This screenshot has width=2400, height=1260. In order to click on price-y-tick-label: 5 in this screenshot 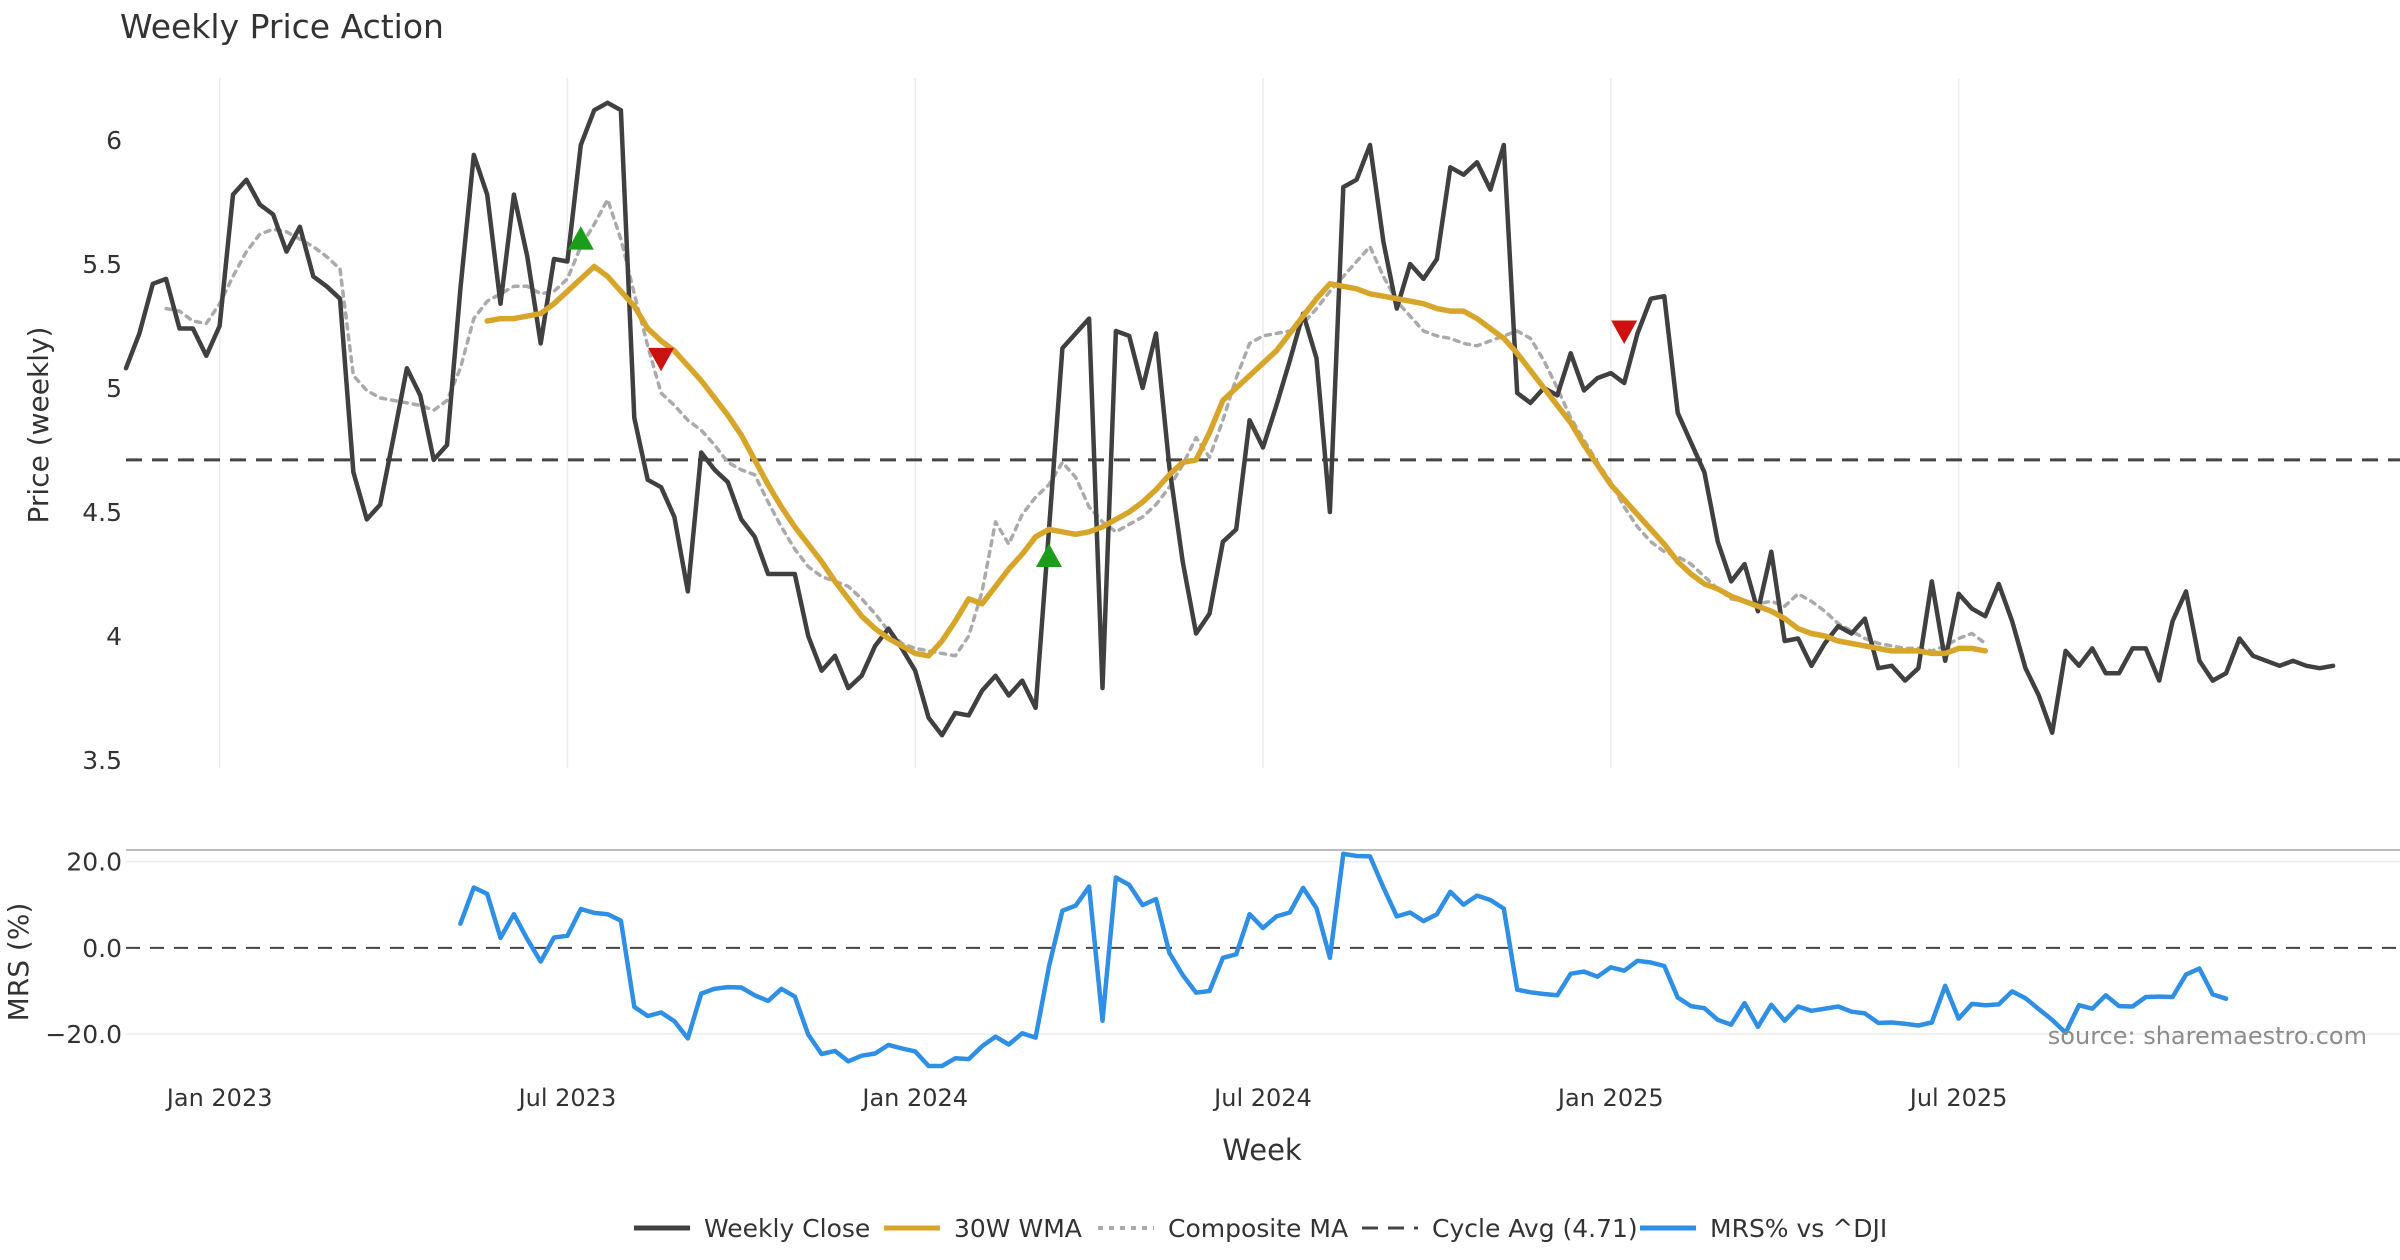, I will do `click(114, 388)`.